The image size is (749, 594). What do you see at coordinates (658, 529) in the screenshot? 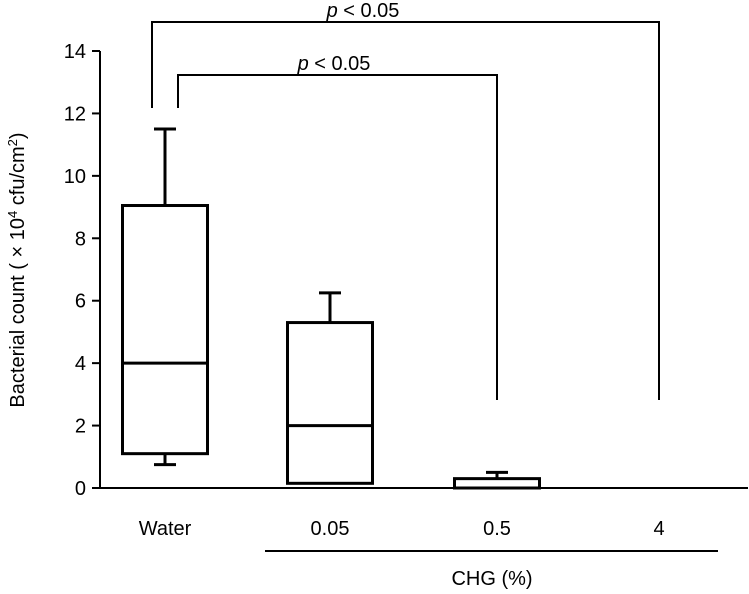
I see `x-category-label: 4` at bounding box center [658, 529].